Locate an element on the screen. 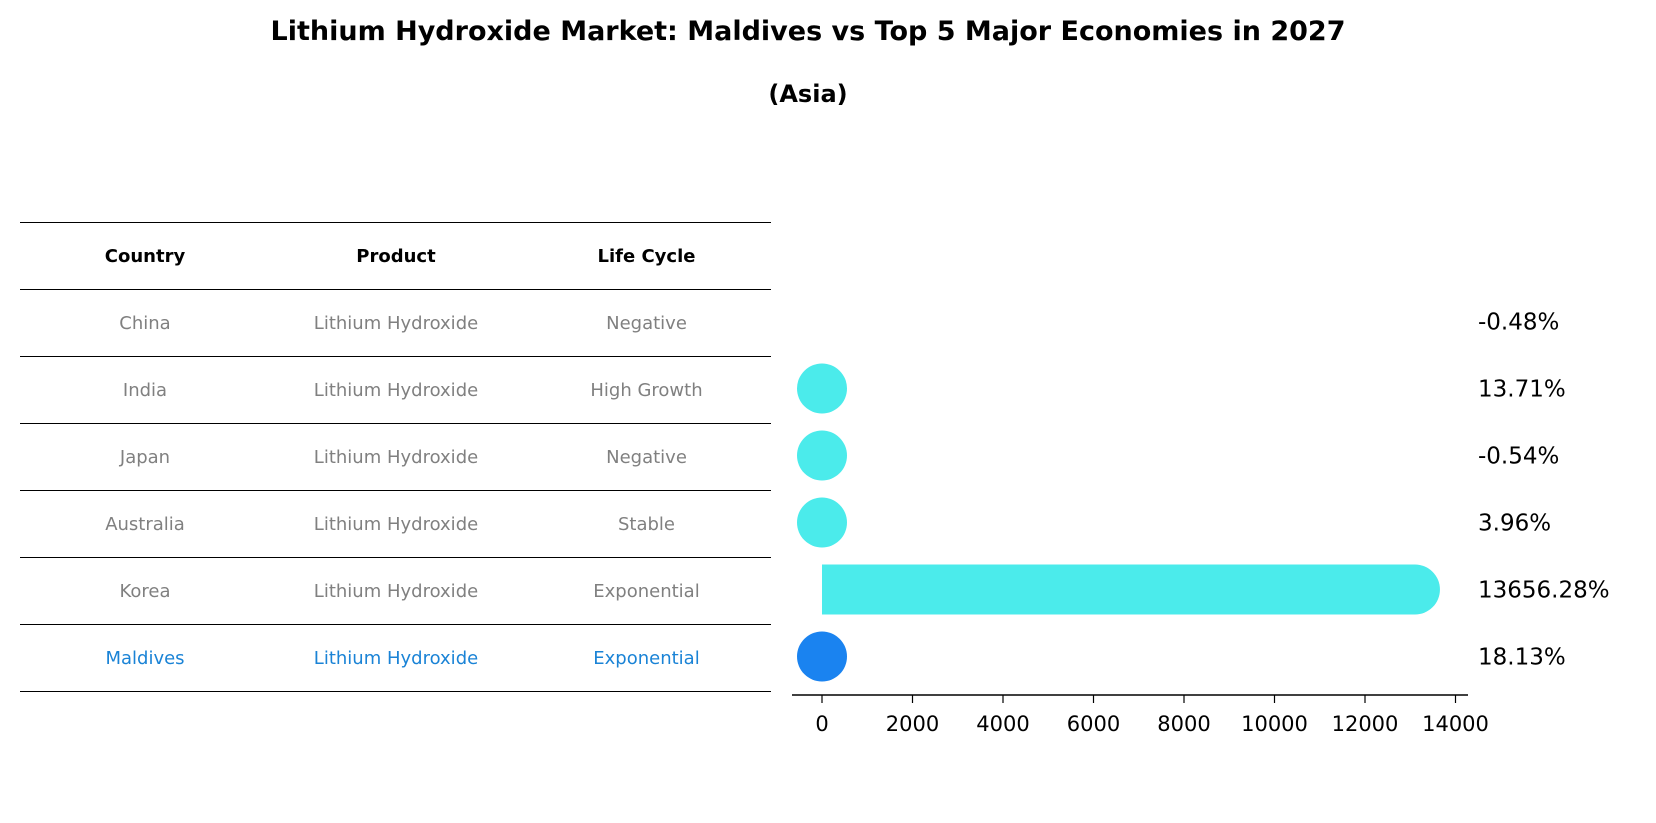 This screenshot has height=823, width=1656. data-label-japan: -0.54% is located at coordinates (1518, 457).